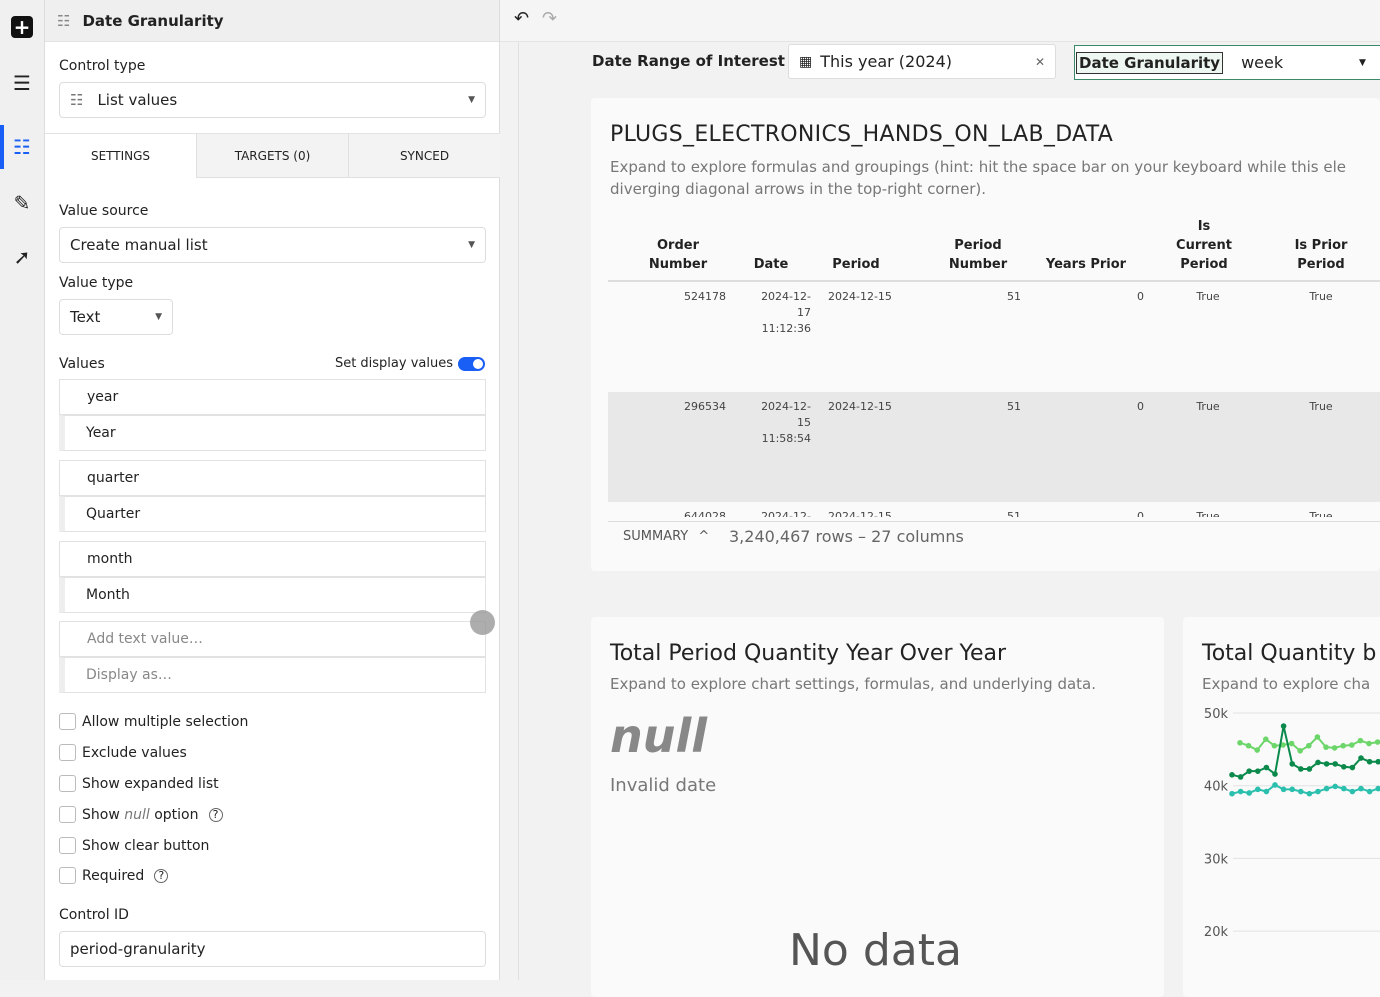 The width and height of the screenshot is (1380, 997). Describe the element at coordinates (860, 406) in the screenshot. I see `table-cell: 2024-12-15` at that location.